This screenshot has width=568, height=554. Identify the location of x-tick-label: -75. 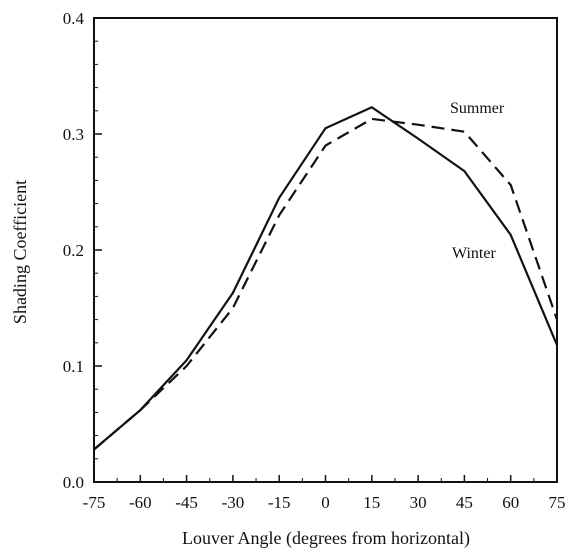
(94, 502).